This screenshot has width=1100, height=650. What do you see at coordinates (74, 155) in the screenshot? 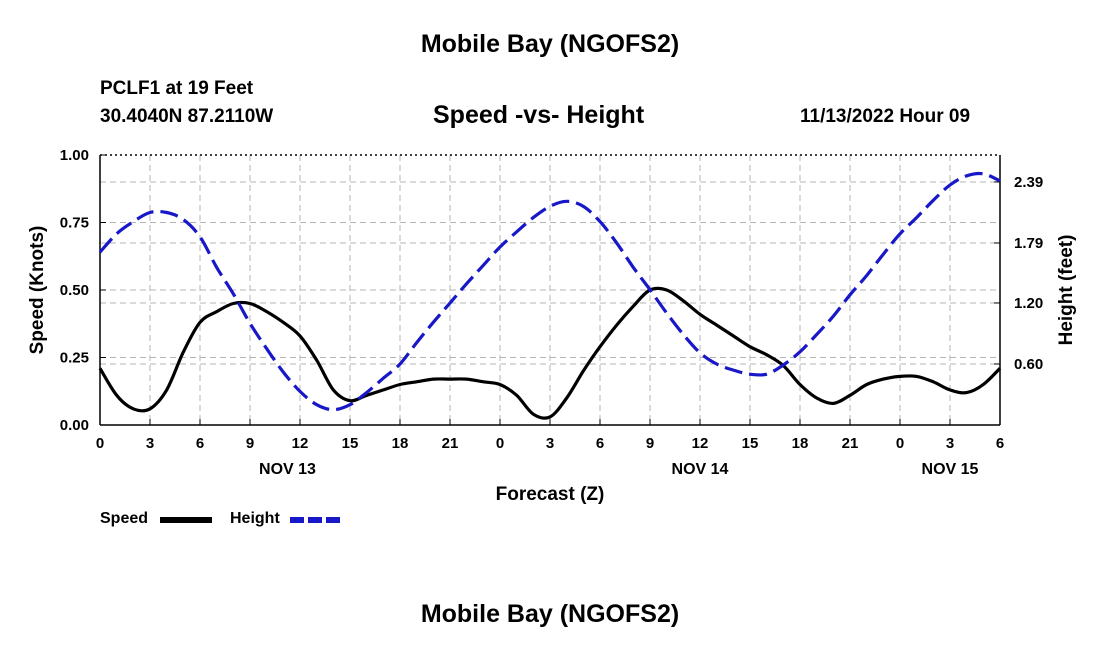
I see `left-tick-label: 1.00` at bounding box center [74, 155].